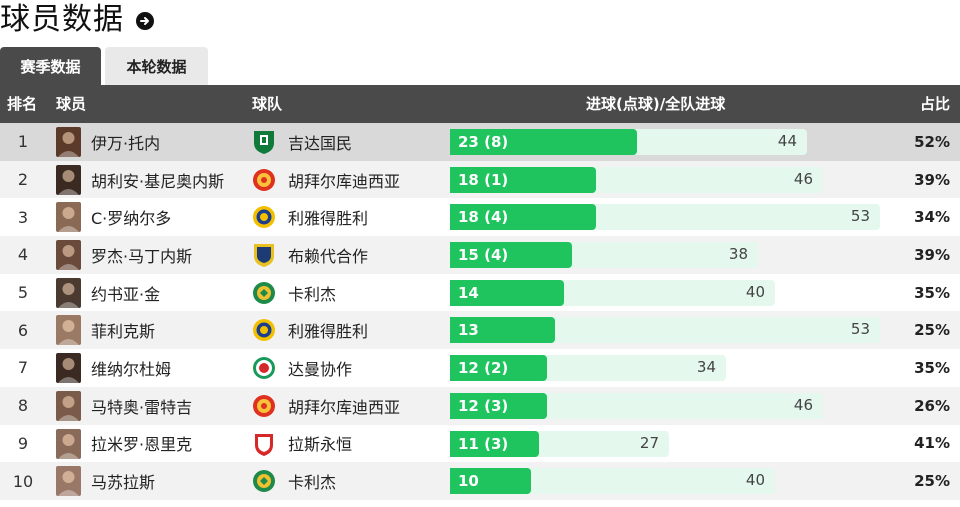 The height and width of the screenshot is (507, 960). What do you see at coordinates (126, 143) in the screenshot?
I see `player-name-link: 伊万·托内` at bounding box center [126, 143].